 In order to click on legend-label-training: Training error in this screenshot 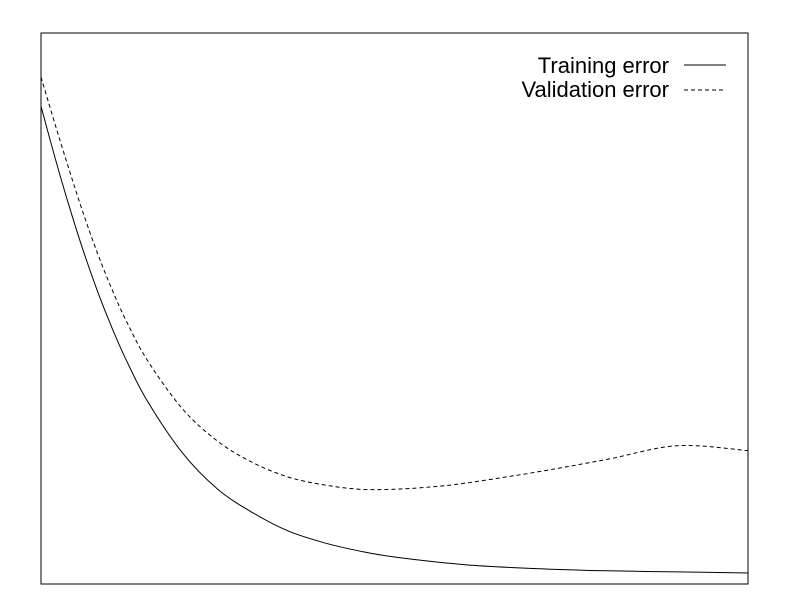, I will do `click(603, 65)`.